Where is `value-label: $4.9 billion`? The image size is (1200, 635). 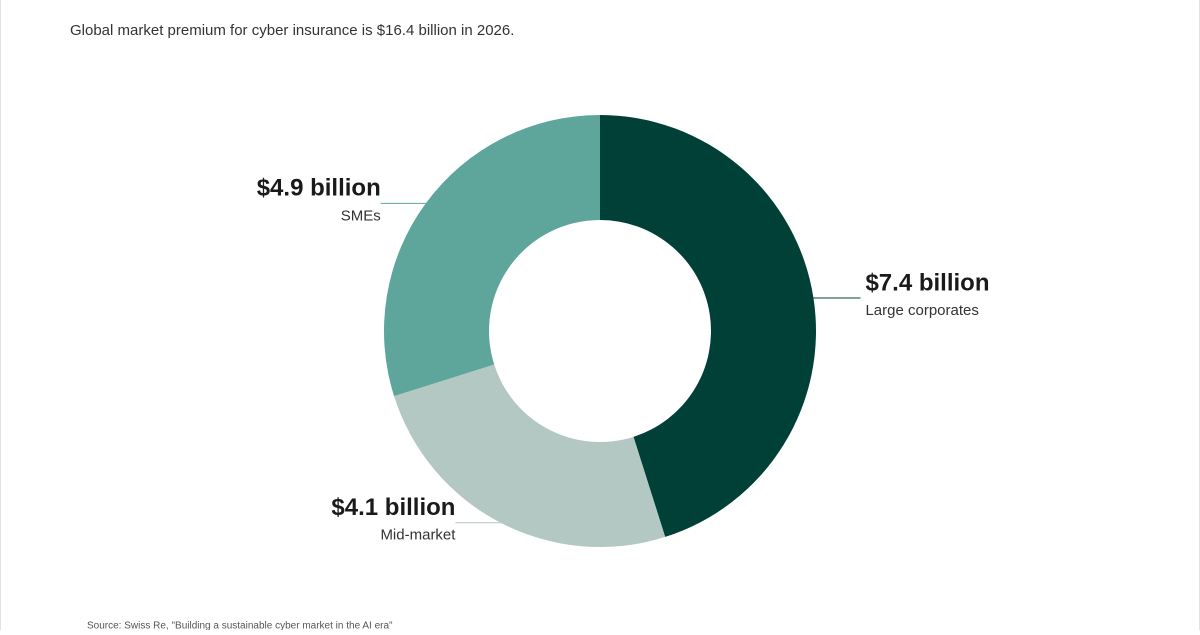 value-label: $4.9 billion is located at coordinates (319, 188).